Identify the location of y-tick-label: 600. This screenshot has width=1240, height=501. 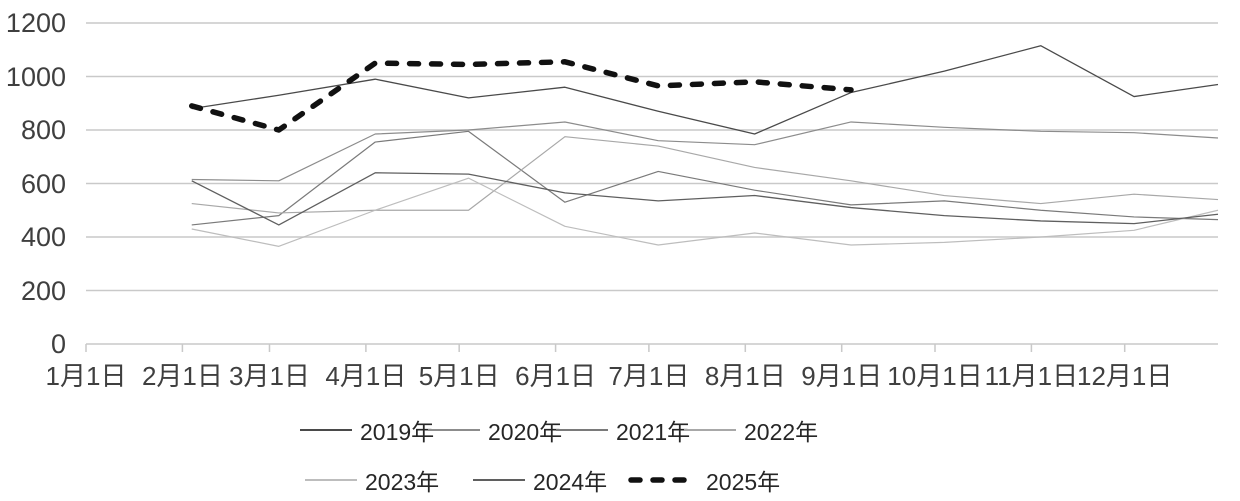
(43, 183).